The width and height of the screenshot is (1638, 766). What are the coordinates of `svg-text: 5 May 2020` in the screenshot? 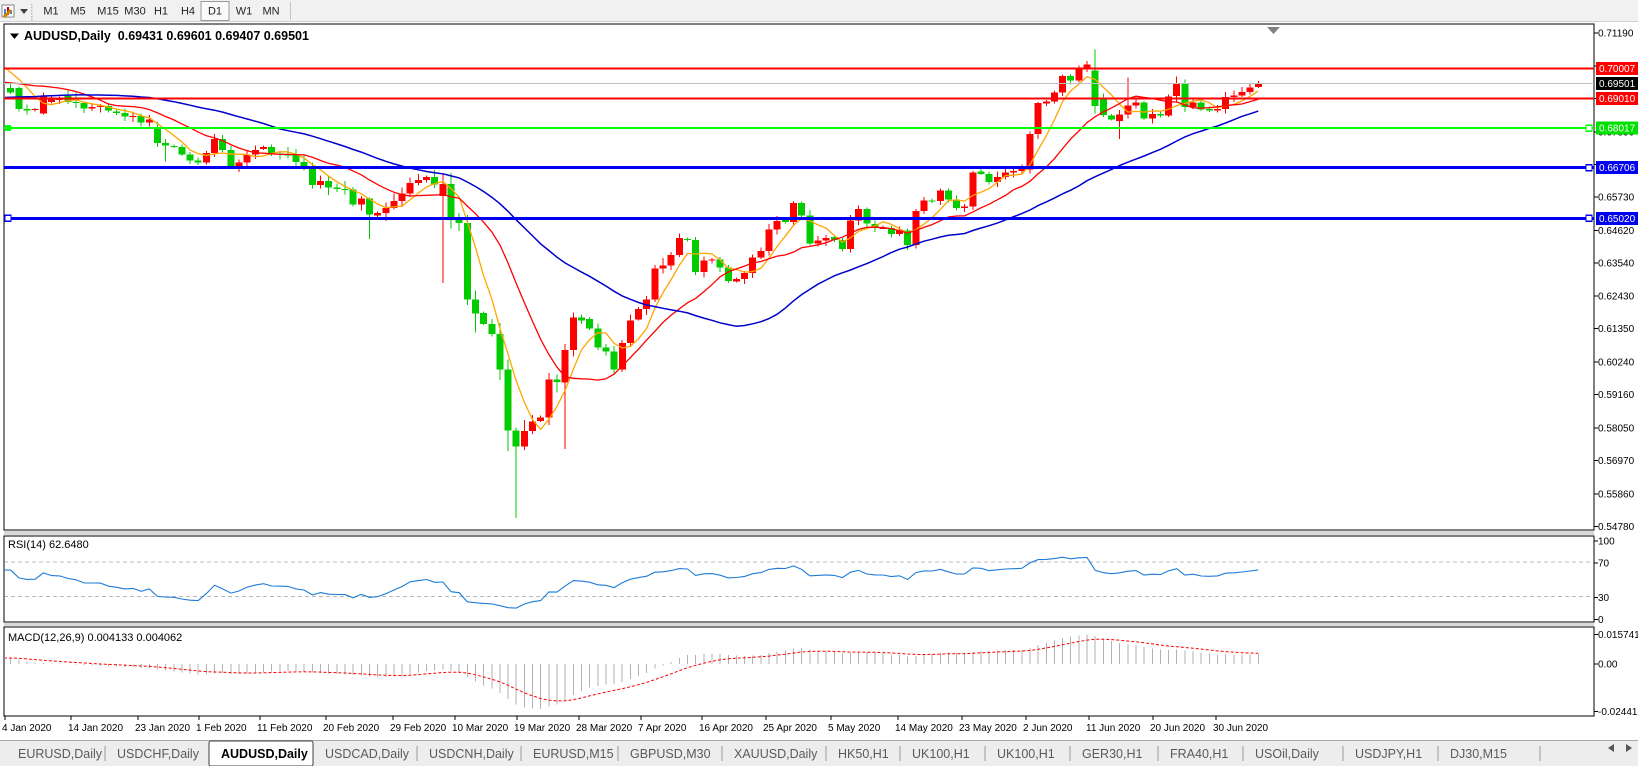 It's located at (854, 728).